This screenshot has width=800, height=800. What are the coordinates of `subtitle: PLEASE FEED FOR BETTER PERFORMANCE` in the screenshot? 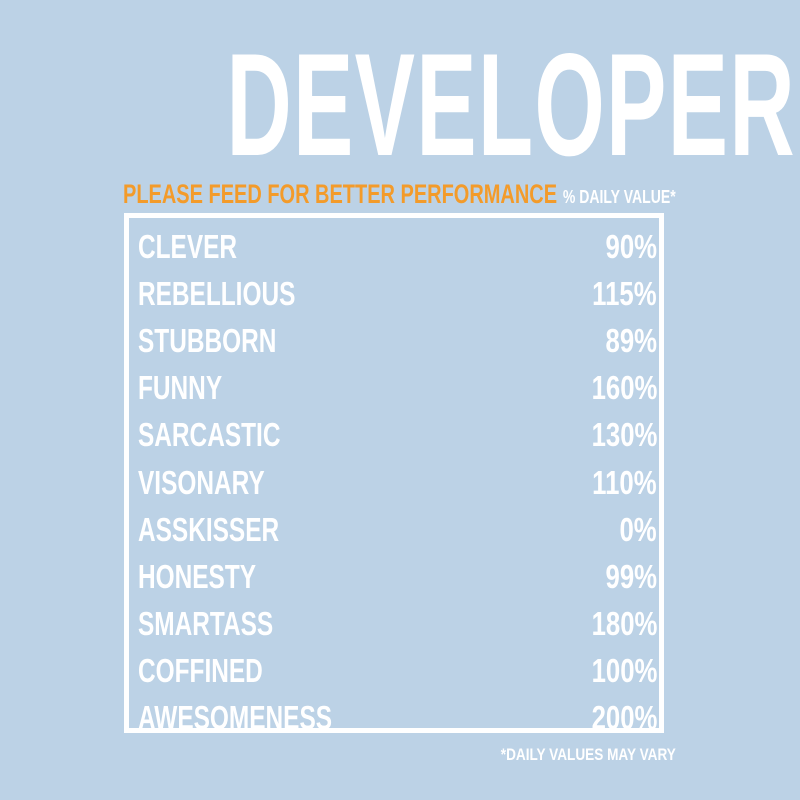 It's located at (340, 194).